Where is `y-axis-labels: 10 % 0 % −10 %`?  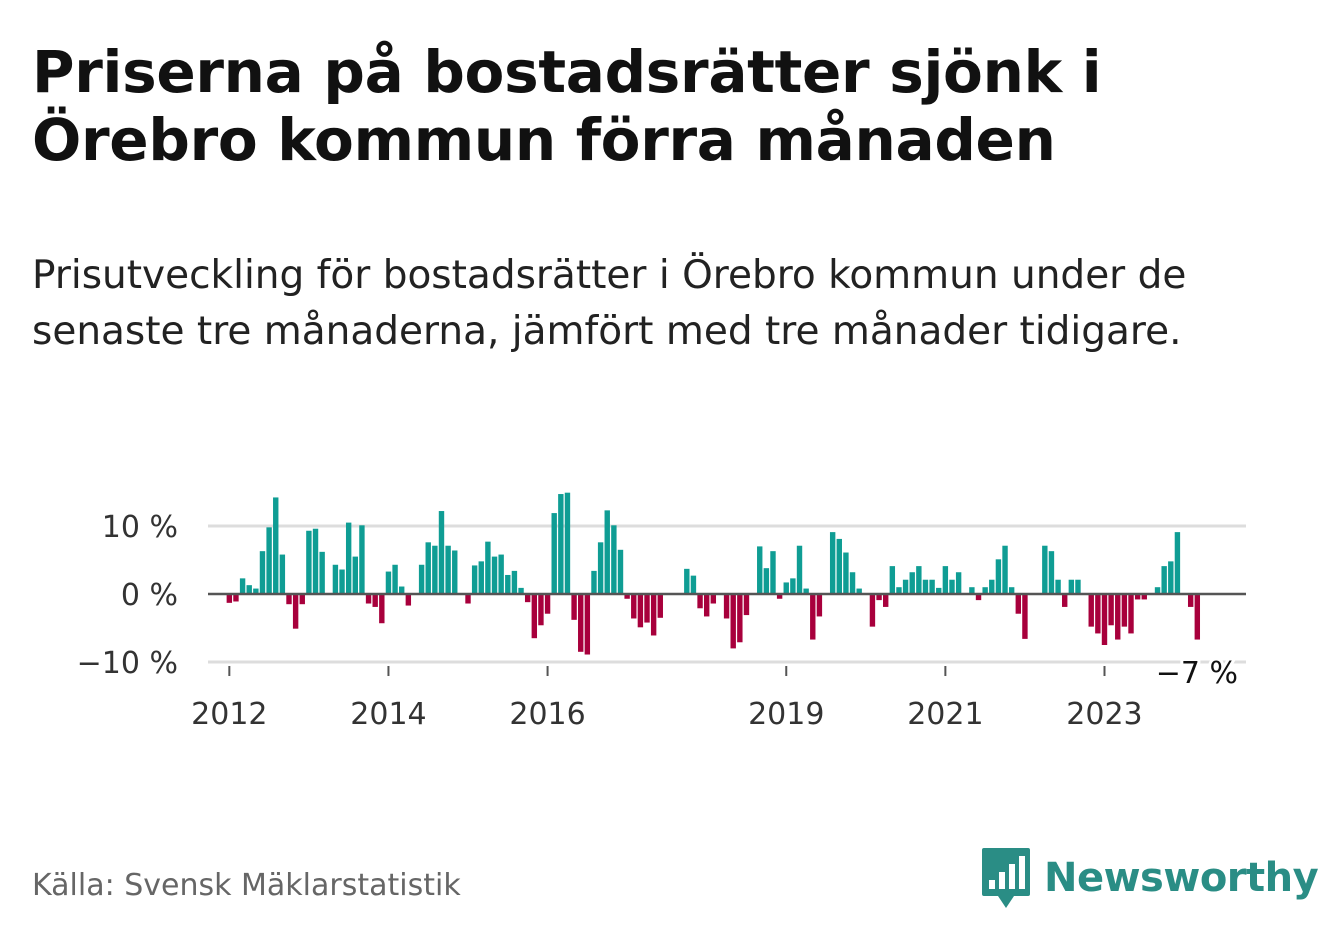
y-axis-labels: 10 % 0 % −10 % is located at coordinates (127, 595).